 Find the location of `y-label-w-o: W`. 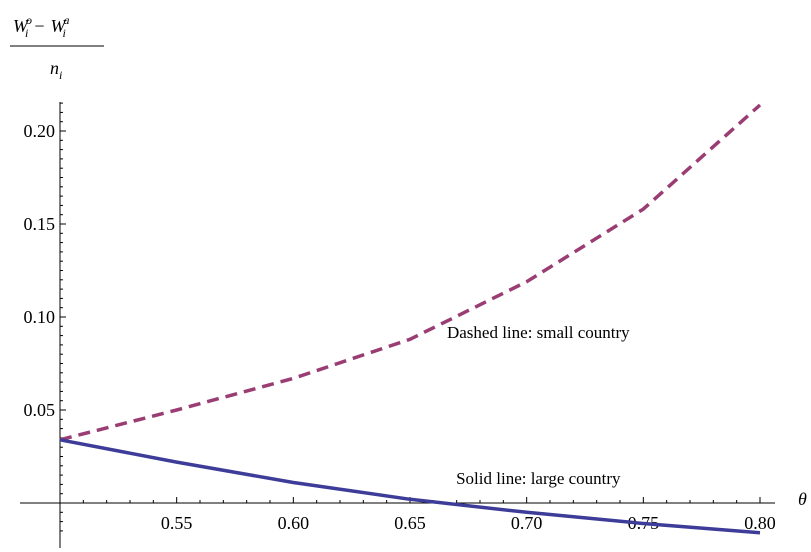

y-label-w-o: W is located at coordinates (21, 26).